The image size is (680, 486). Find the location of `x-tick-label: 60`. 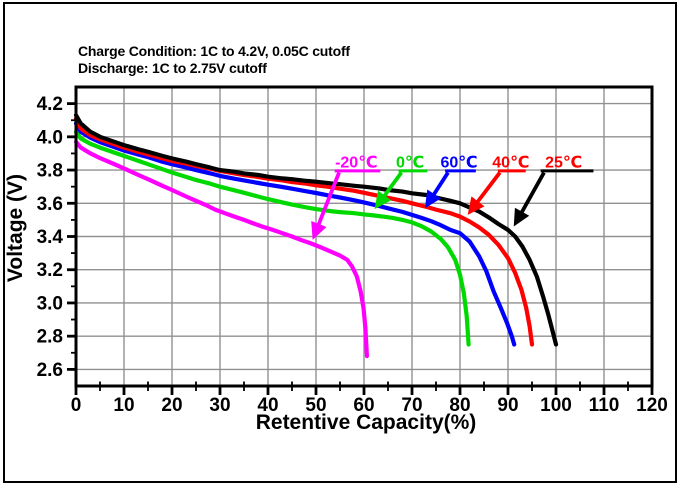

x-tick-label: 60 is located at coordinates (363, 405).